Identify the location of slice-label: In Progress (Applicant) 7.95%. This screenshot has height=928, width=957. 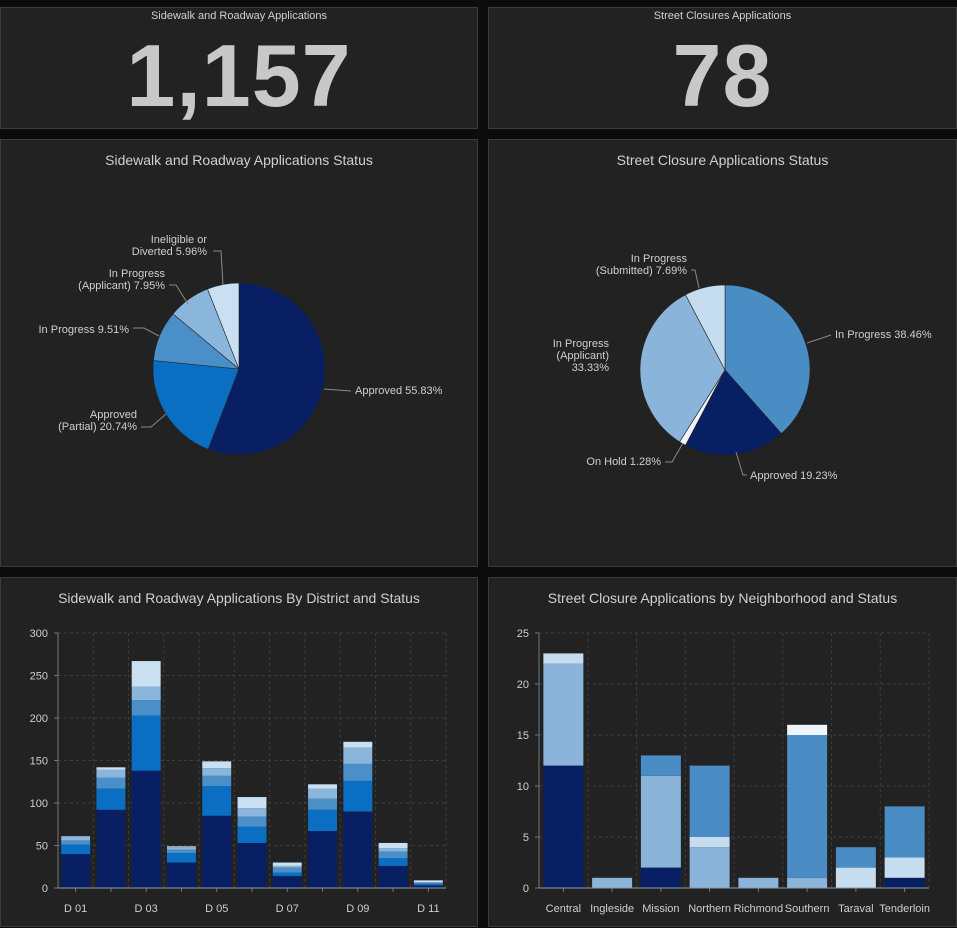
(121, 280).